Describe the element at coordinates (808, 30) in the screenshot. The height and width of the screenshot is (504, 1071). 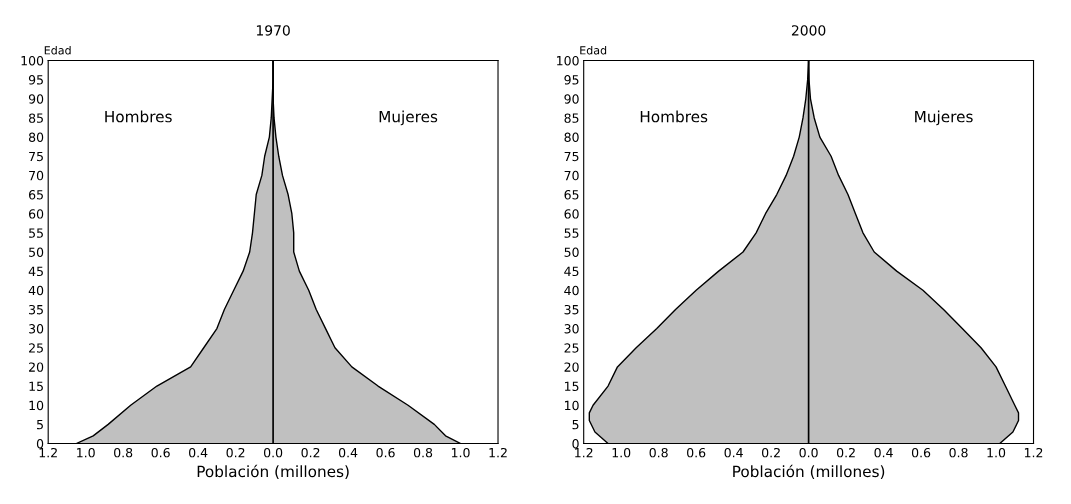
I see `chart-title: 2000` at that location.